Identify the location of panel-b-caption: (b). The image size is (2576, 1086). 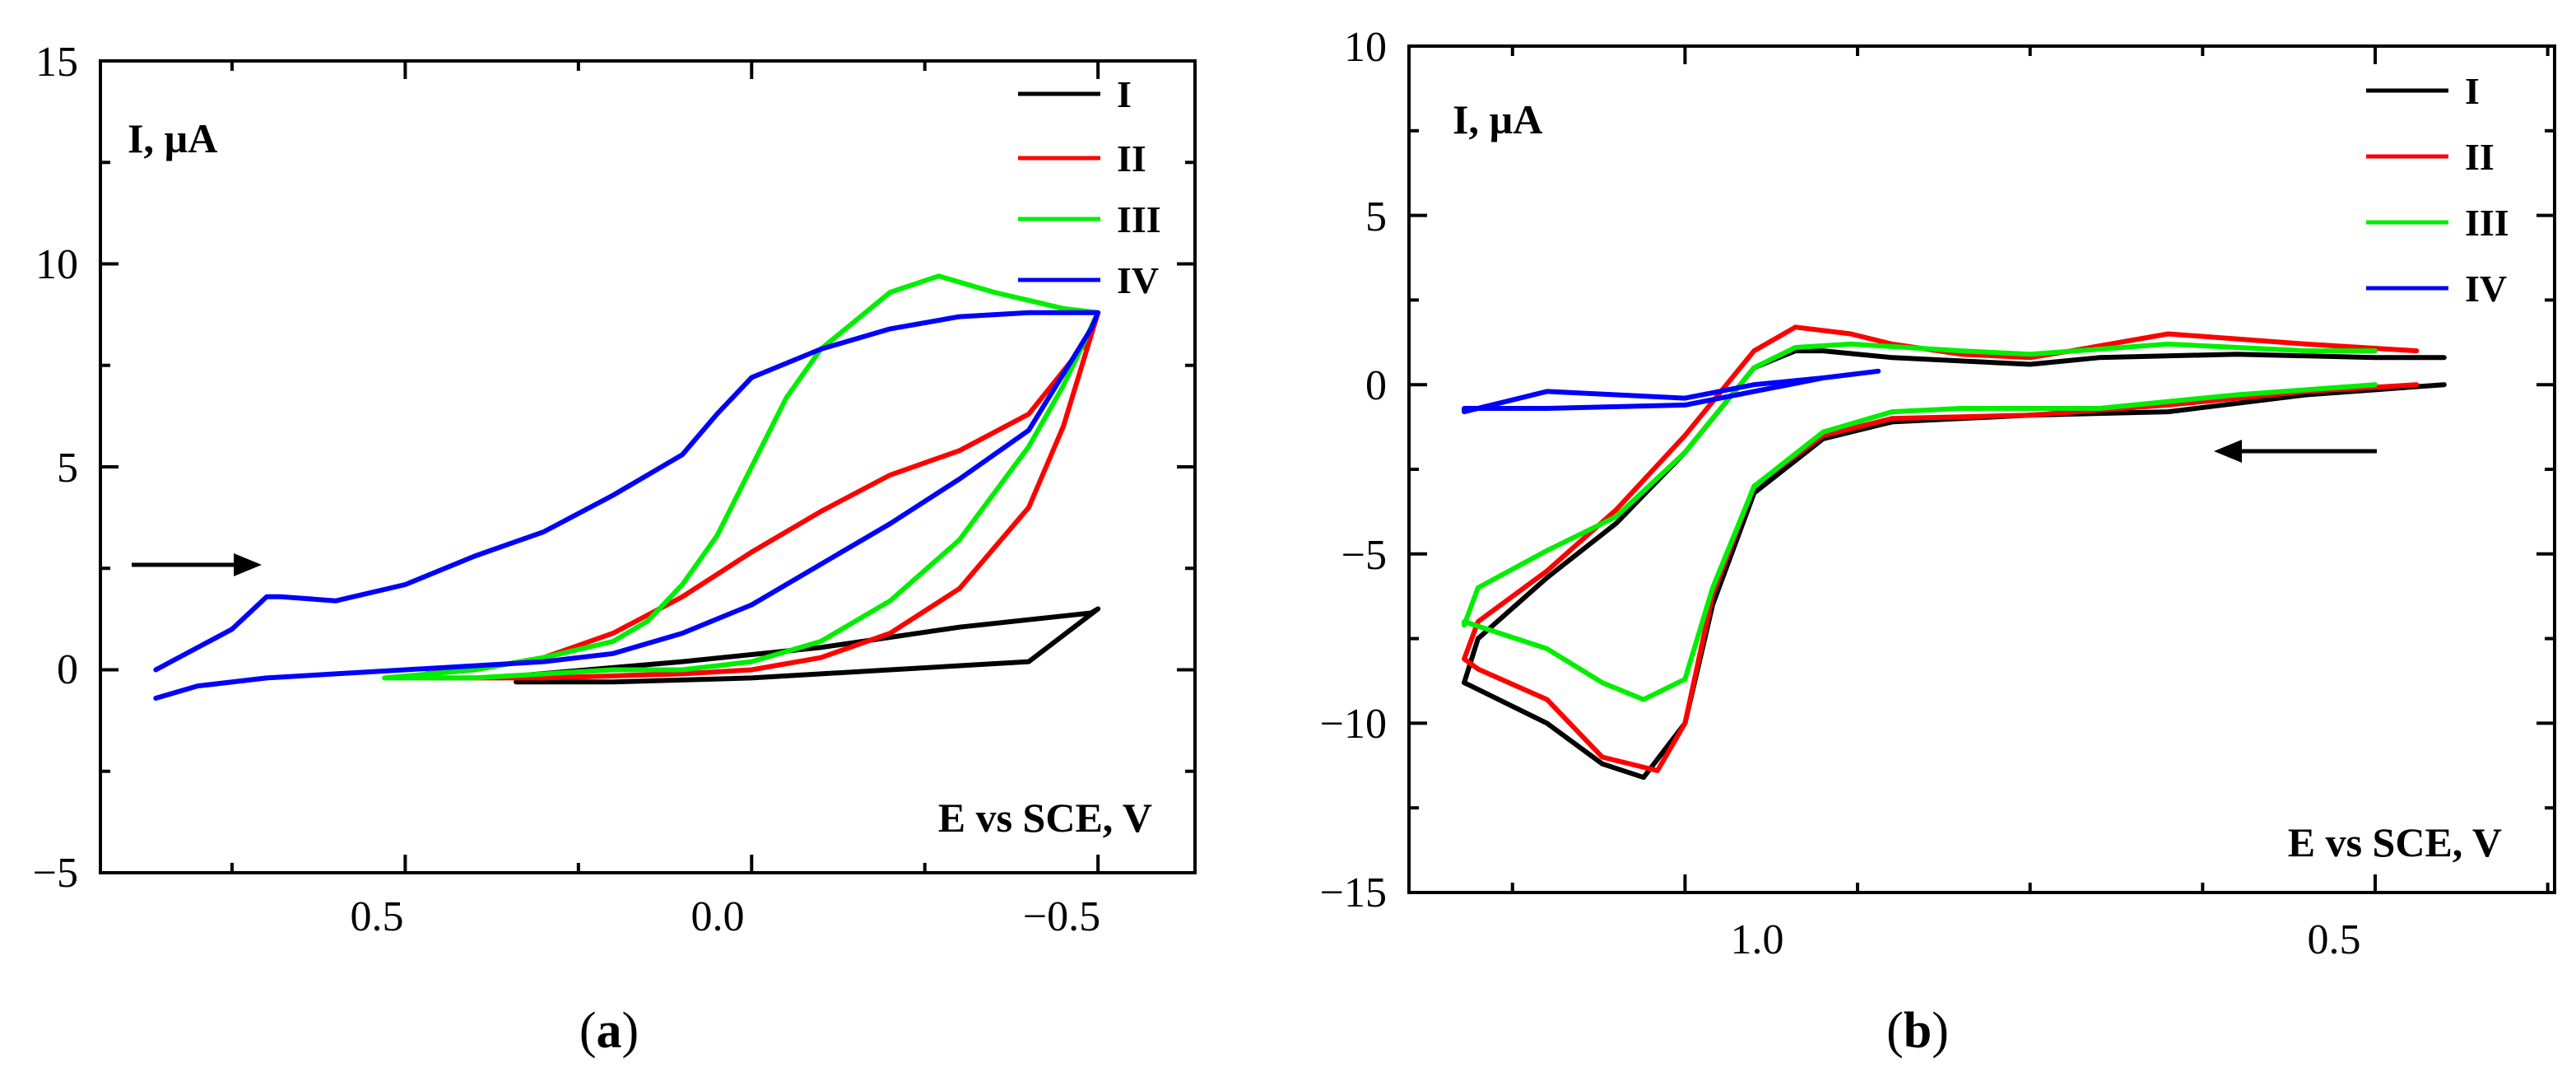
(1917, 1031).